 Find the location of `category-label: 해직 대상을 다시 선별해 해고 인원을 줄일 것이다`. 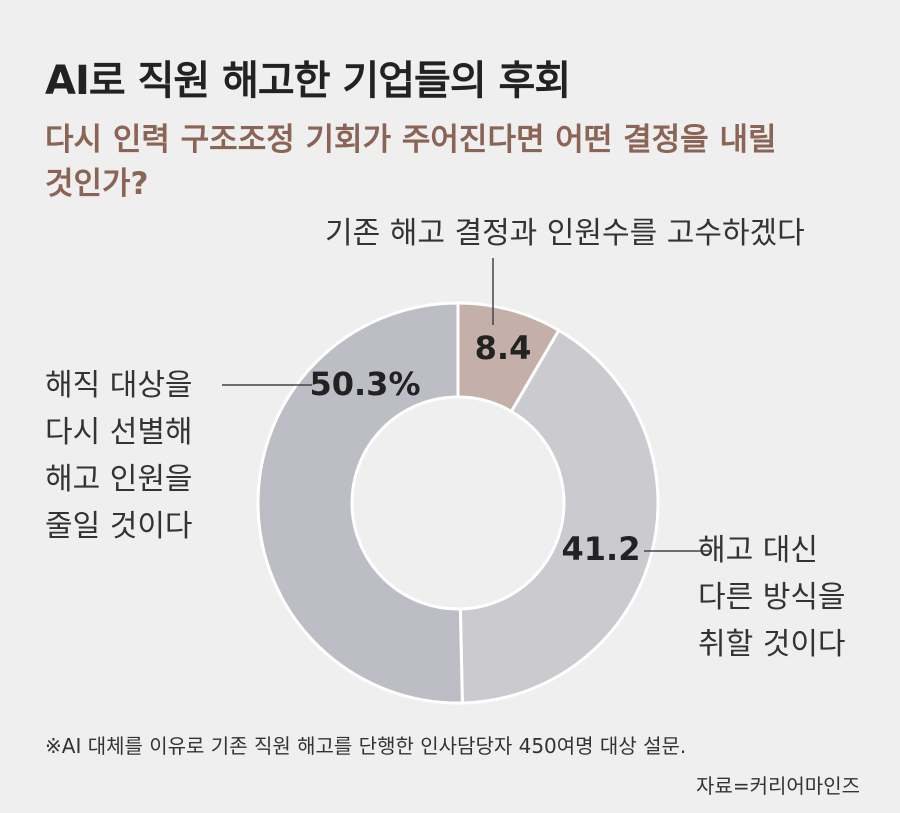

category-label: 해직 대상을 다시 선별해 해고 인원을 줄일 것이다 is located at coordinates (119, 456).